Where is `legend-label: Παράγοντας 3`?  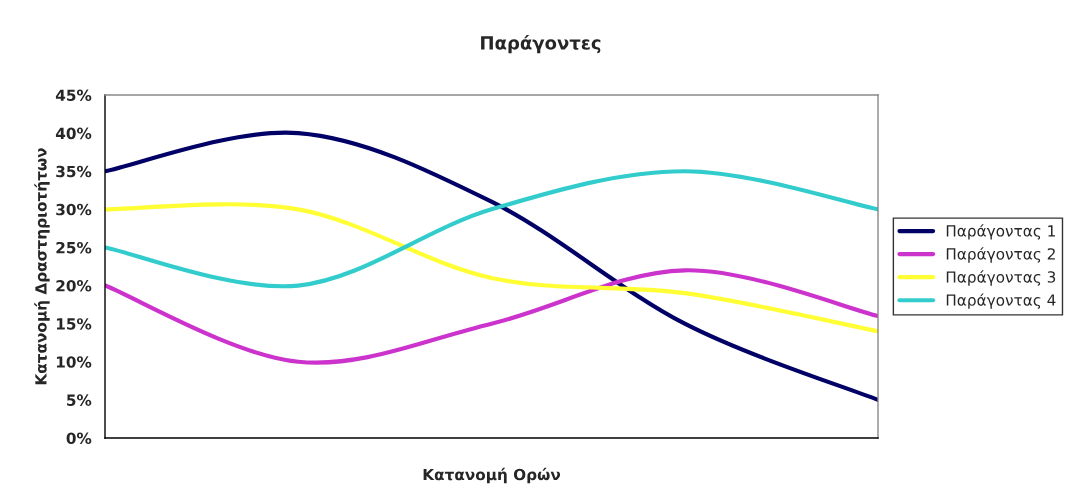 legend-label: Παράγοντας 3 is located at coordinates (1001, 278).